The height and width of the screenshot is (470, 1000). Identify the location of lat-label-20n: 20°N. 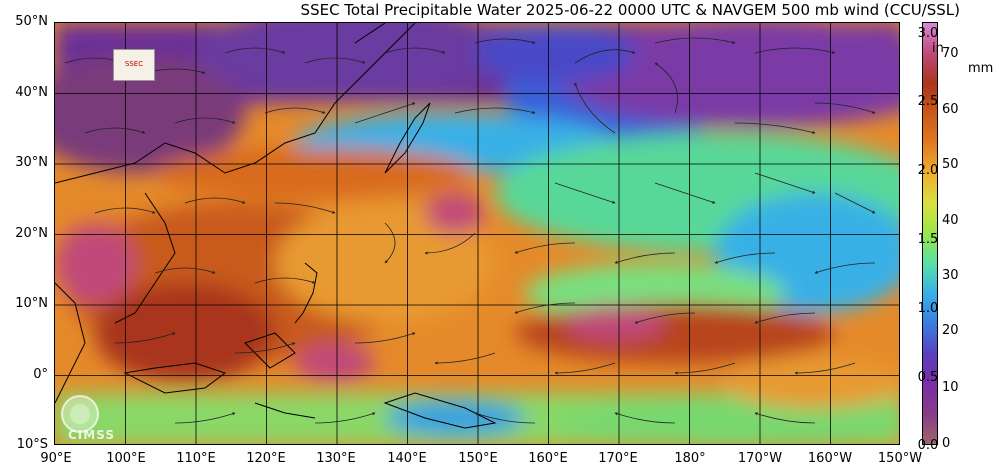
(31, 233).